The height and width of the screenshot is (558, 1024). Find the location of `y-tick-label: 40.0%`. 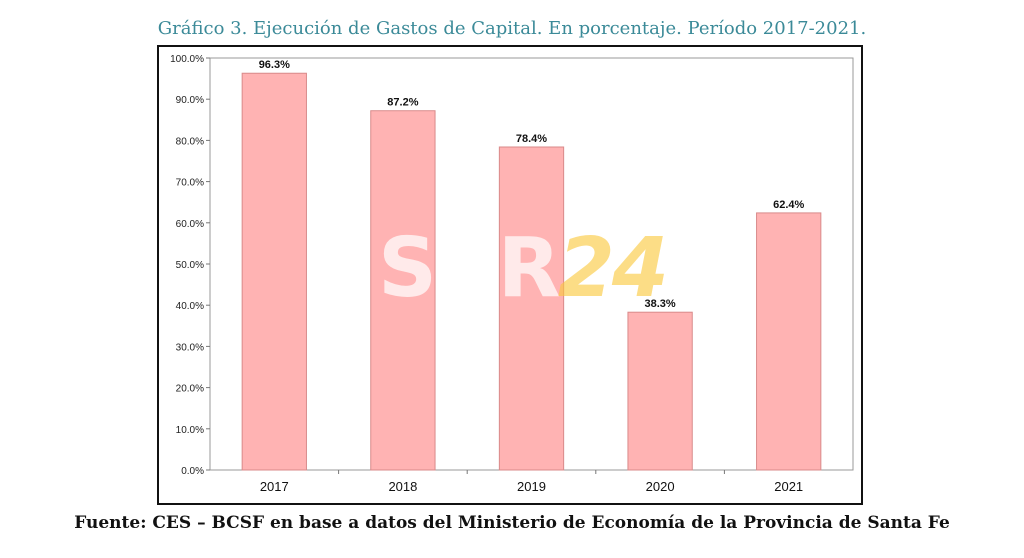

y-tick-label: 40.0% is located at coordinates (190, 306).